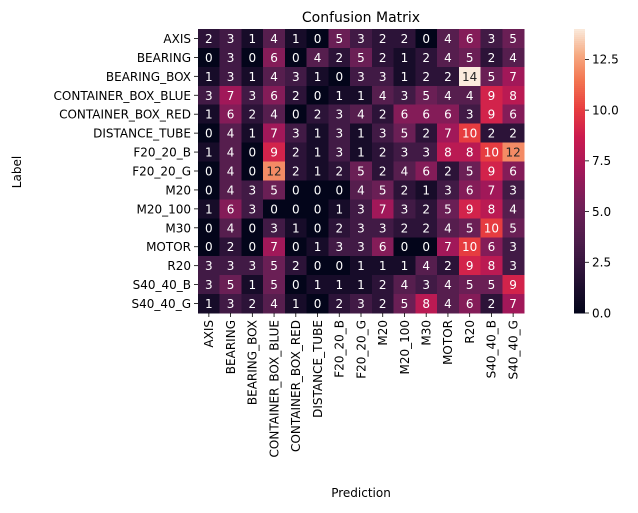 Image resolution: width=638 pixels, height=513 pixels. Describe the element at coordinates (469, 247) in the screenshot. I see `cell-value-label: 10` at that location.